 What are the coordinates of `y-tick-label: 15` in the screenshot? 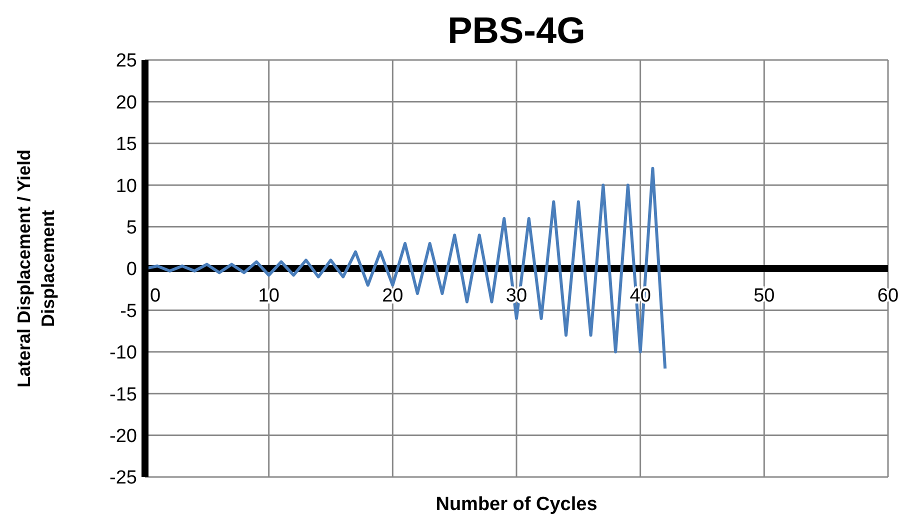 It's located at (126, 145).